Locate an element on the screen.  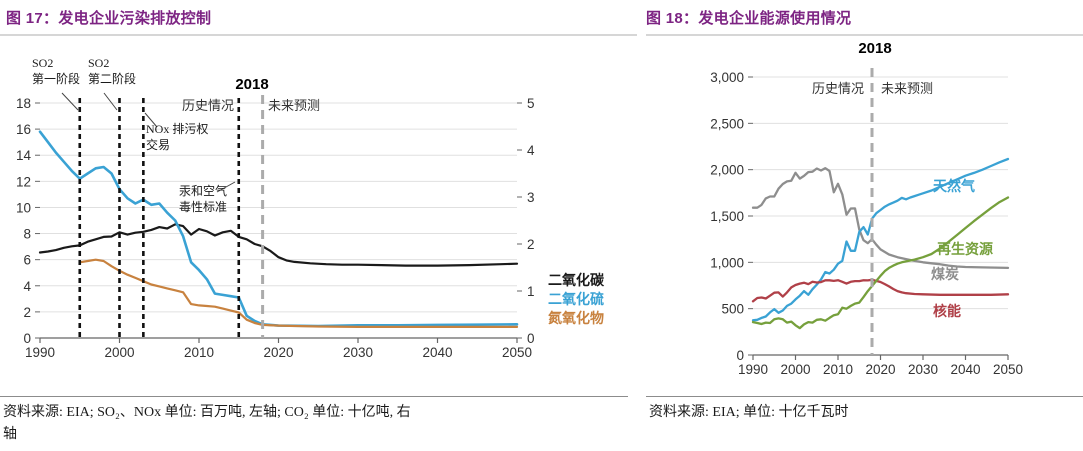
figure-17-legend: 二氧化碳 二氧化硫 氮氧化物 is located at coordinates (576, 300).